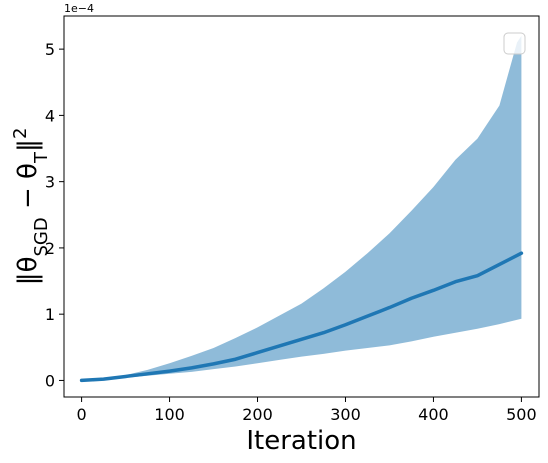 The width and height of the screenshot is (548, 463). Describe the element at coordinates (28, 271) in the screenshot. I see `y-label-part-open: ‖θ` at that location.